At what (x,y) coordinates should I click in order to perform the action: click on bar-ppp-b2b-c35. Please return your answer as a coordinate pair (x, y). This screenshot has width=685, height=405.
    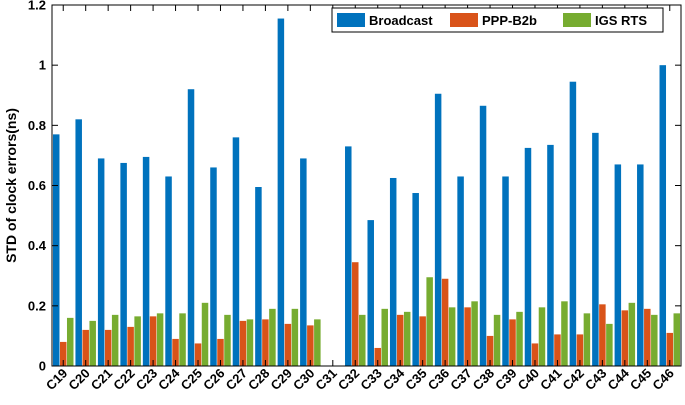
    Looking at the image, I should click on (422, 341).